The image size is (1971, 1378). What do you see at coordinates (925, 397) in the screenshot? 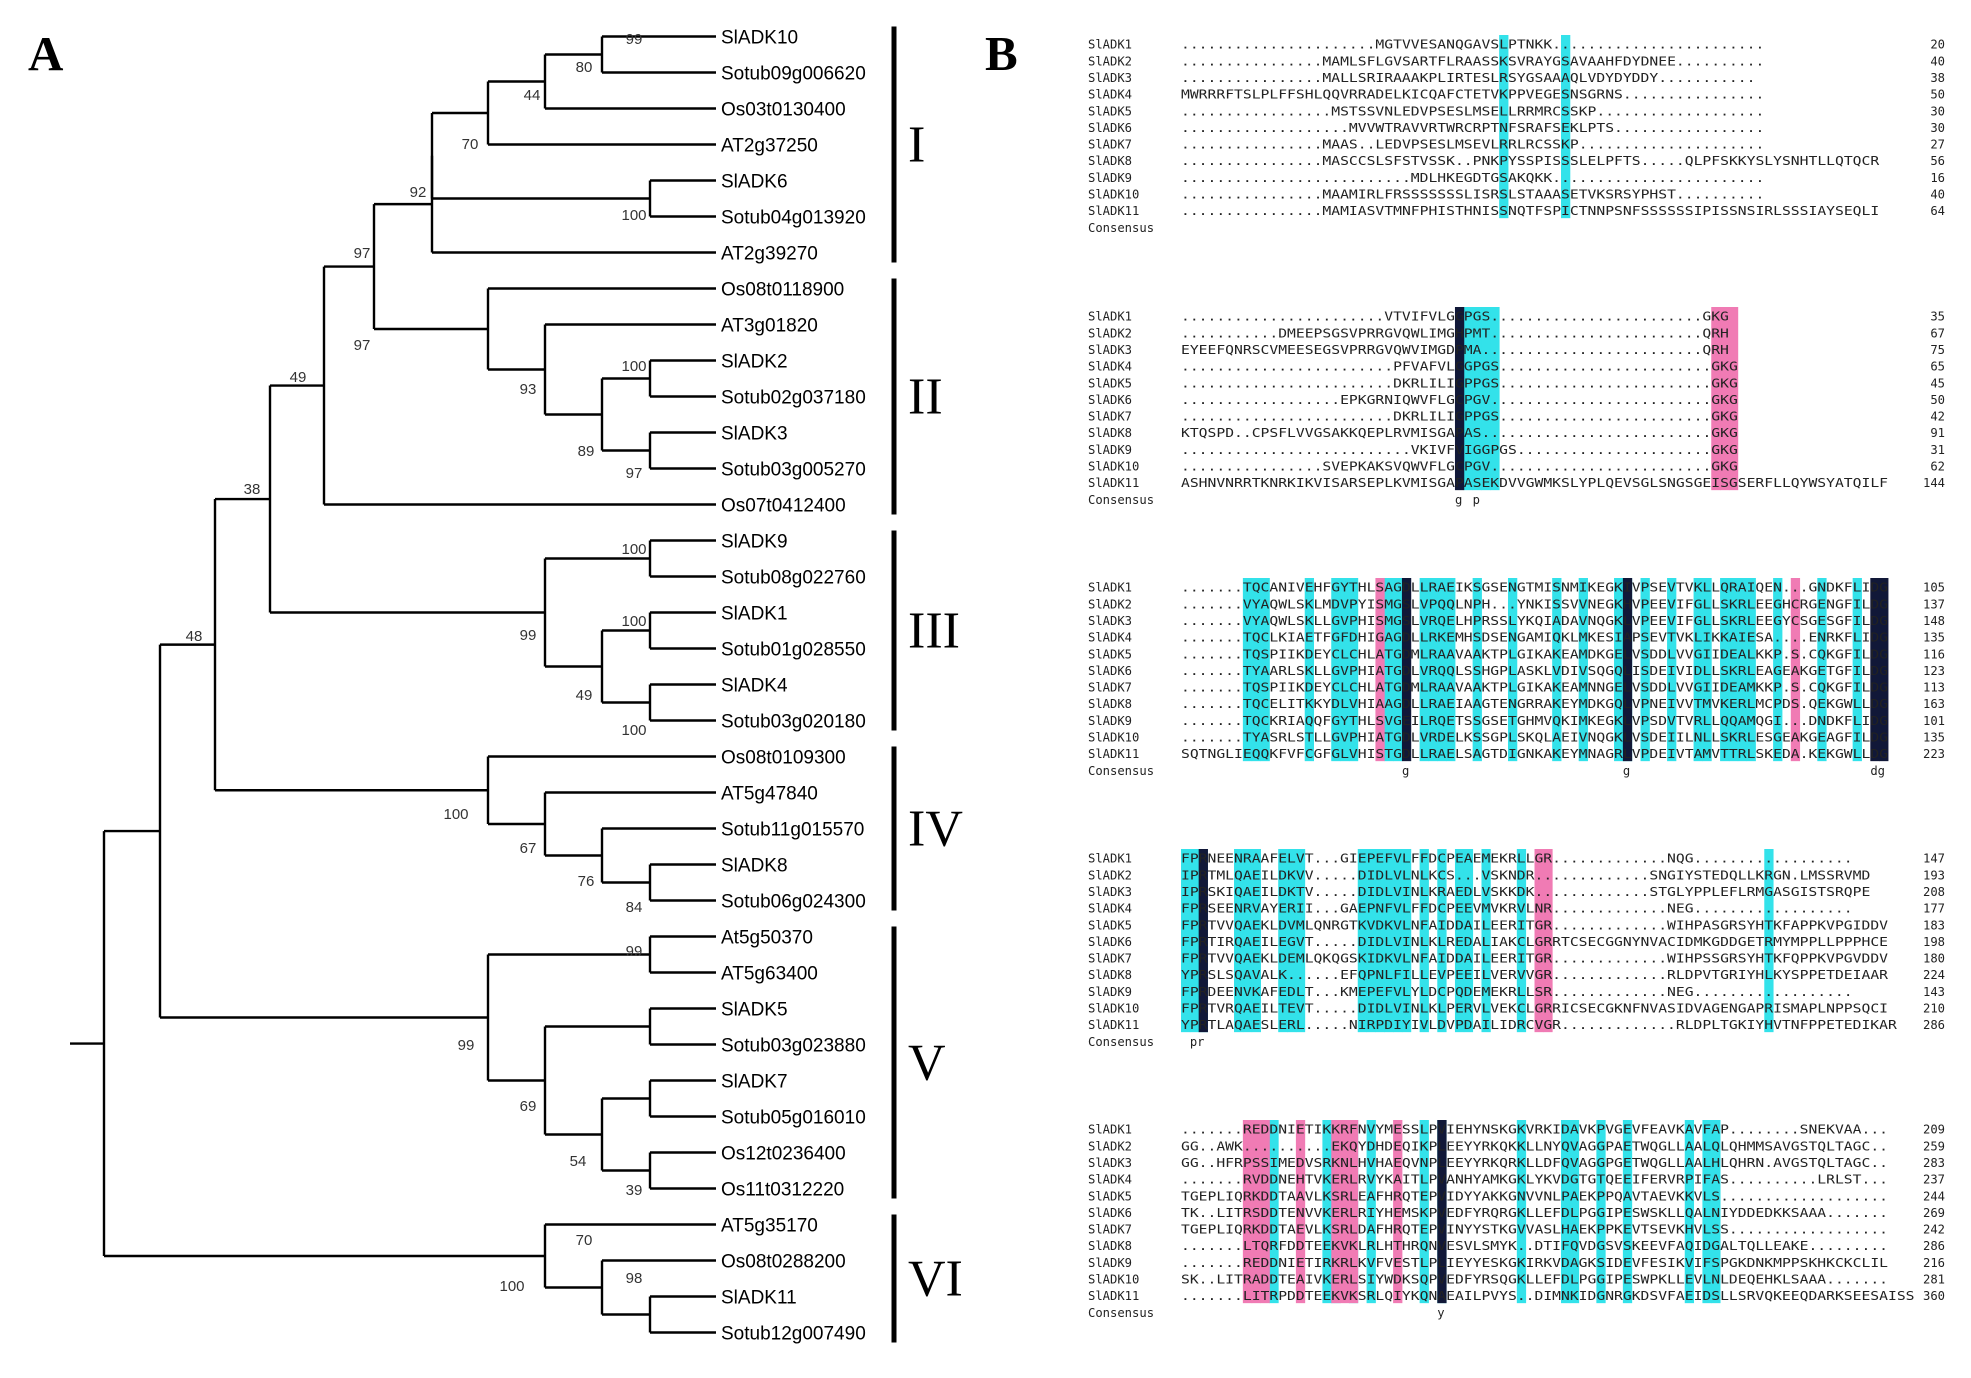
I see `group-label: II` at bounding box center [925, 397].